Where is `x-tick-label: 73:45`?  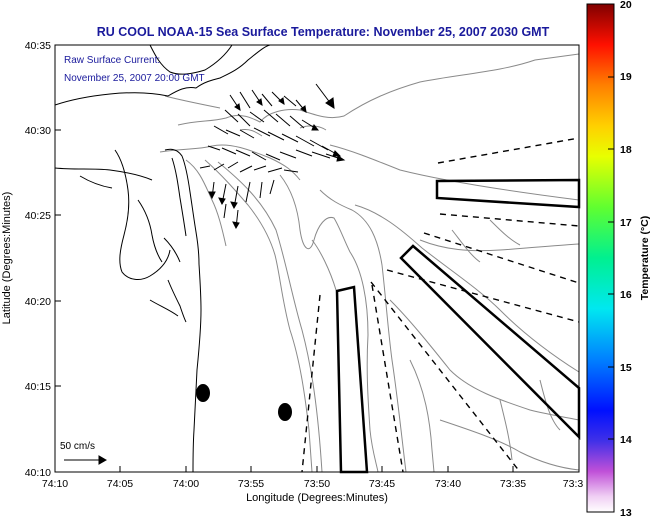
x-tick-label: 73:45 is located at coordinates (382, 484).